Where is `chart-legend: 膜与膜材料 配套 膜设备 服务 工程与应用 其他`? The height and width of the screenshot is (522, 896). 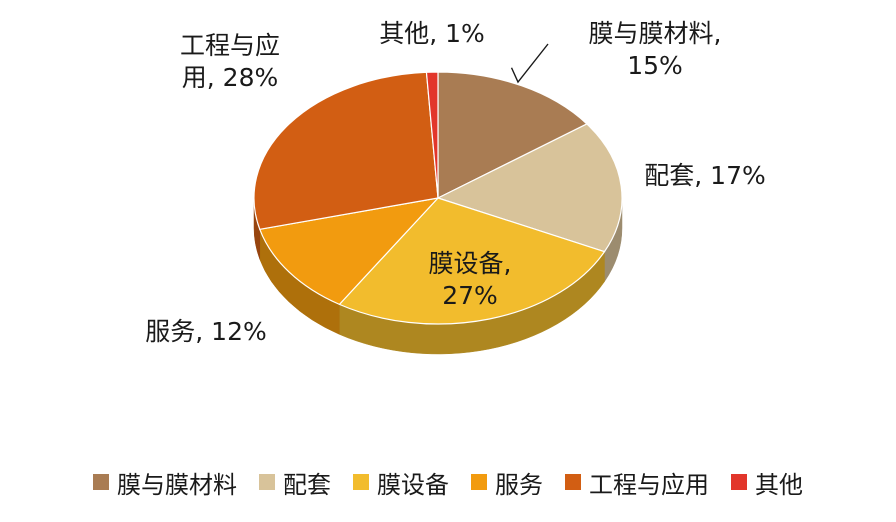 chart-legend: 膜与膜材料 配套 膜设备 服务 工程与应用 其他 is located at coordinates (448, 482).